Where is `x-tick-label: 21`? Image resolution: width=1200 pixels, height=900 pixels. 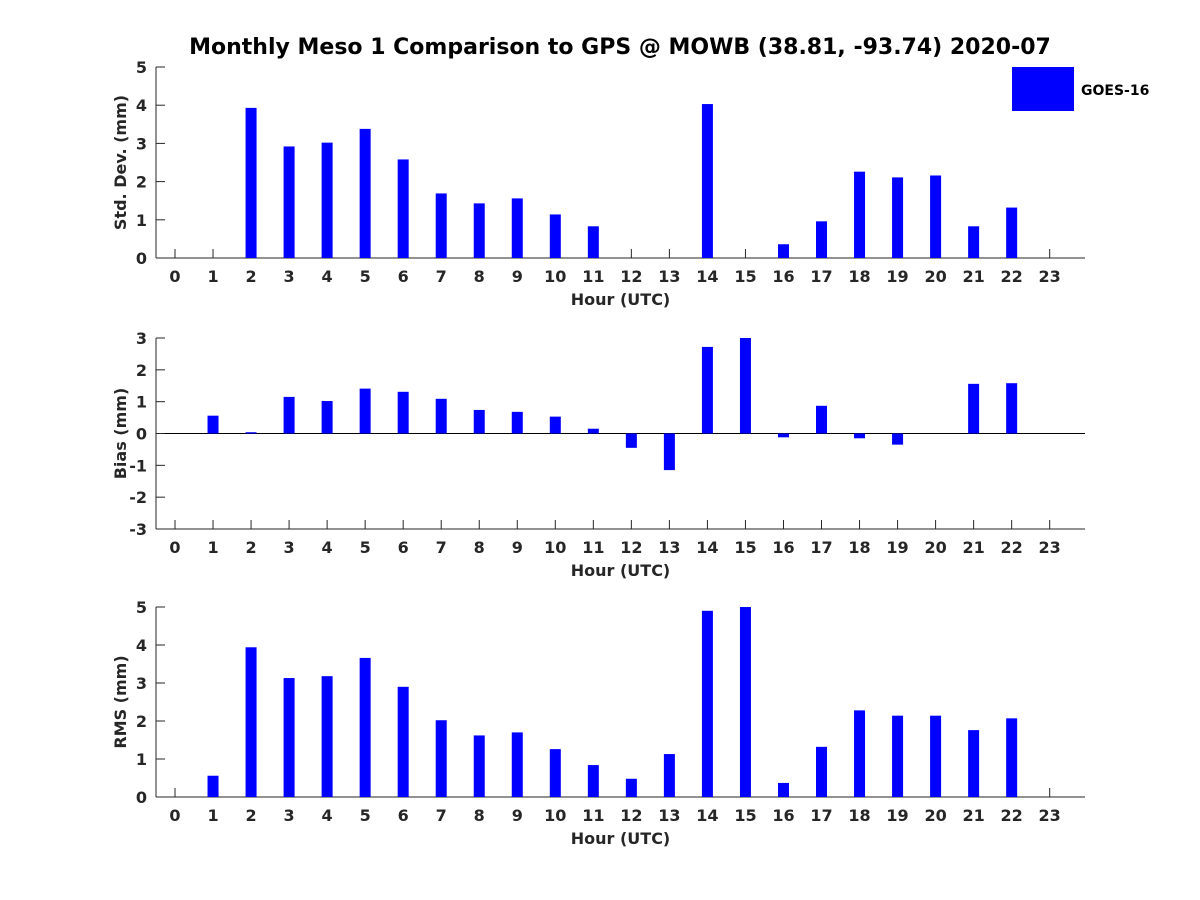 x-tick-label: 21 is located at coordinates (973, 815).